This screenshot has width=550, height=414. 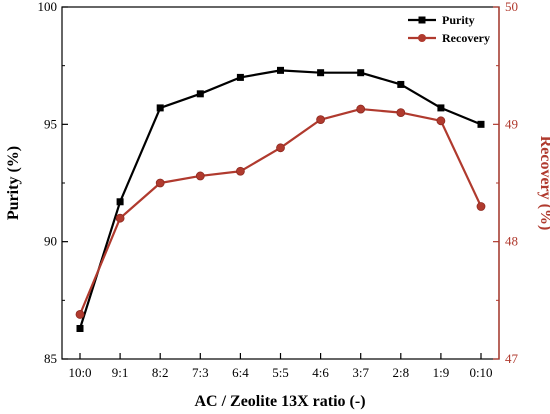 I want to click on x-tick-label: 5:5, so click(x=280, y=372).